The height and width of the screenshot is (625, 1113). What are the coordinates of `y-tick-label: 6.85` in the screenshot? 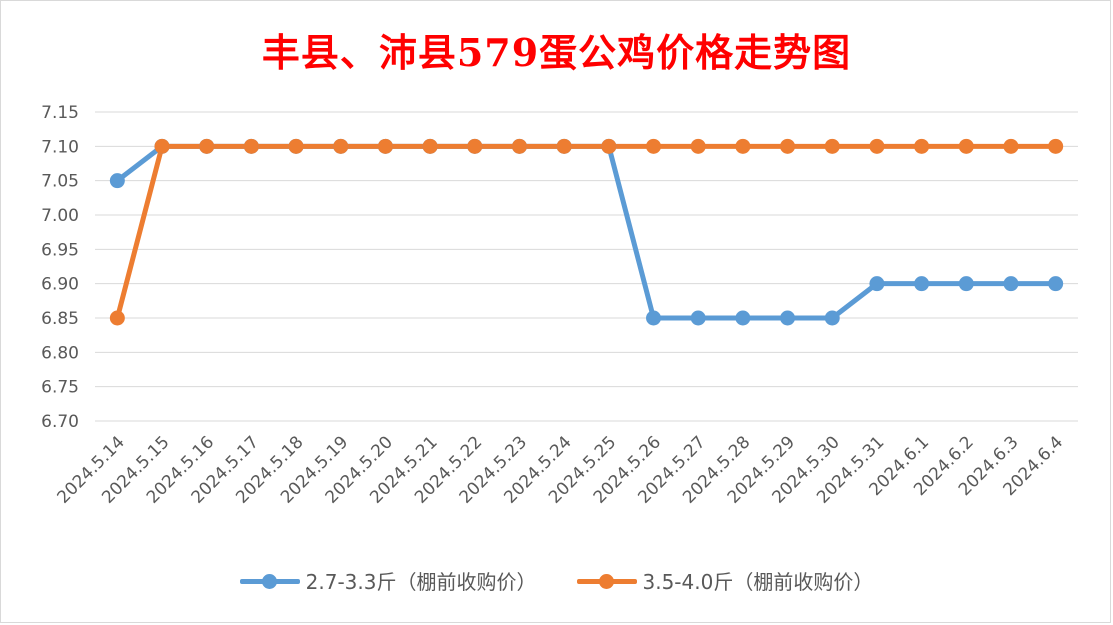 It's located at (60, 319).